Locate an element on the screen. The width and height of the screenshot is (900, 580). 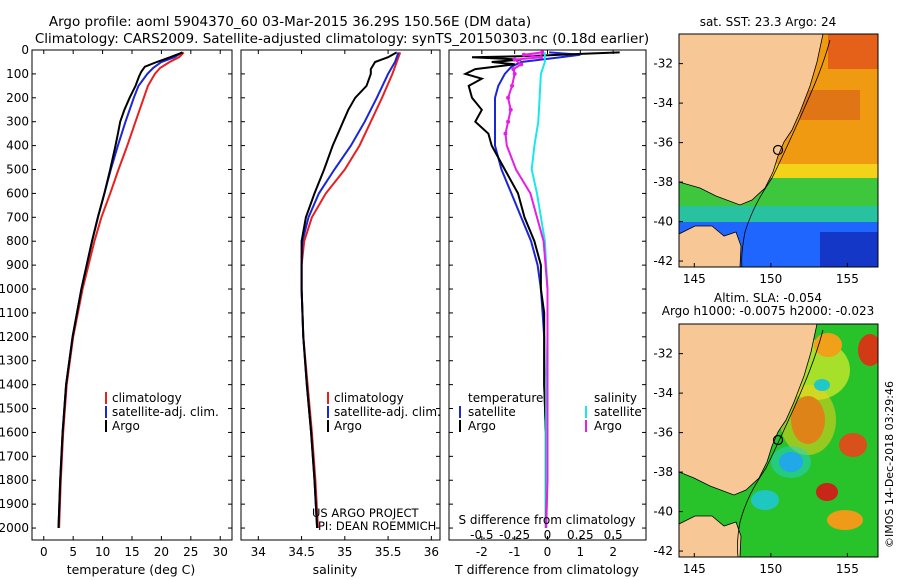
x-tick-label: 1 is located at coordinates (581, 552).